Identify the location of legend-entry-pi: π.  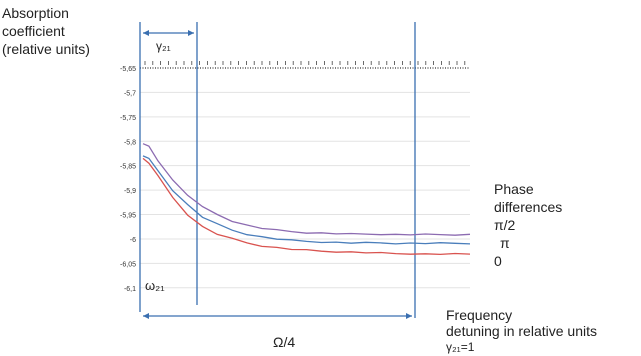
(505, 243).